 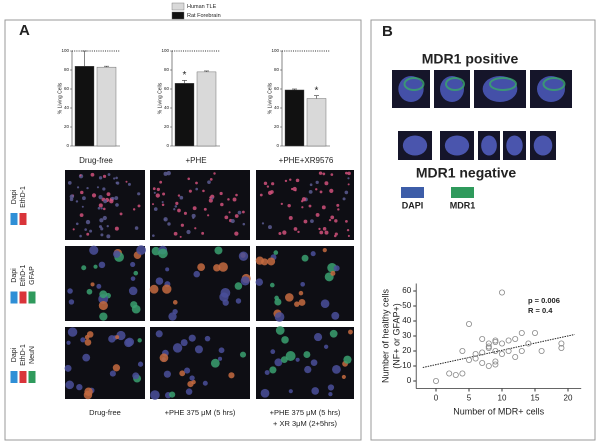 I want to click on nucleus, so click(x=489, y=145).